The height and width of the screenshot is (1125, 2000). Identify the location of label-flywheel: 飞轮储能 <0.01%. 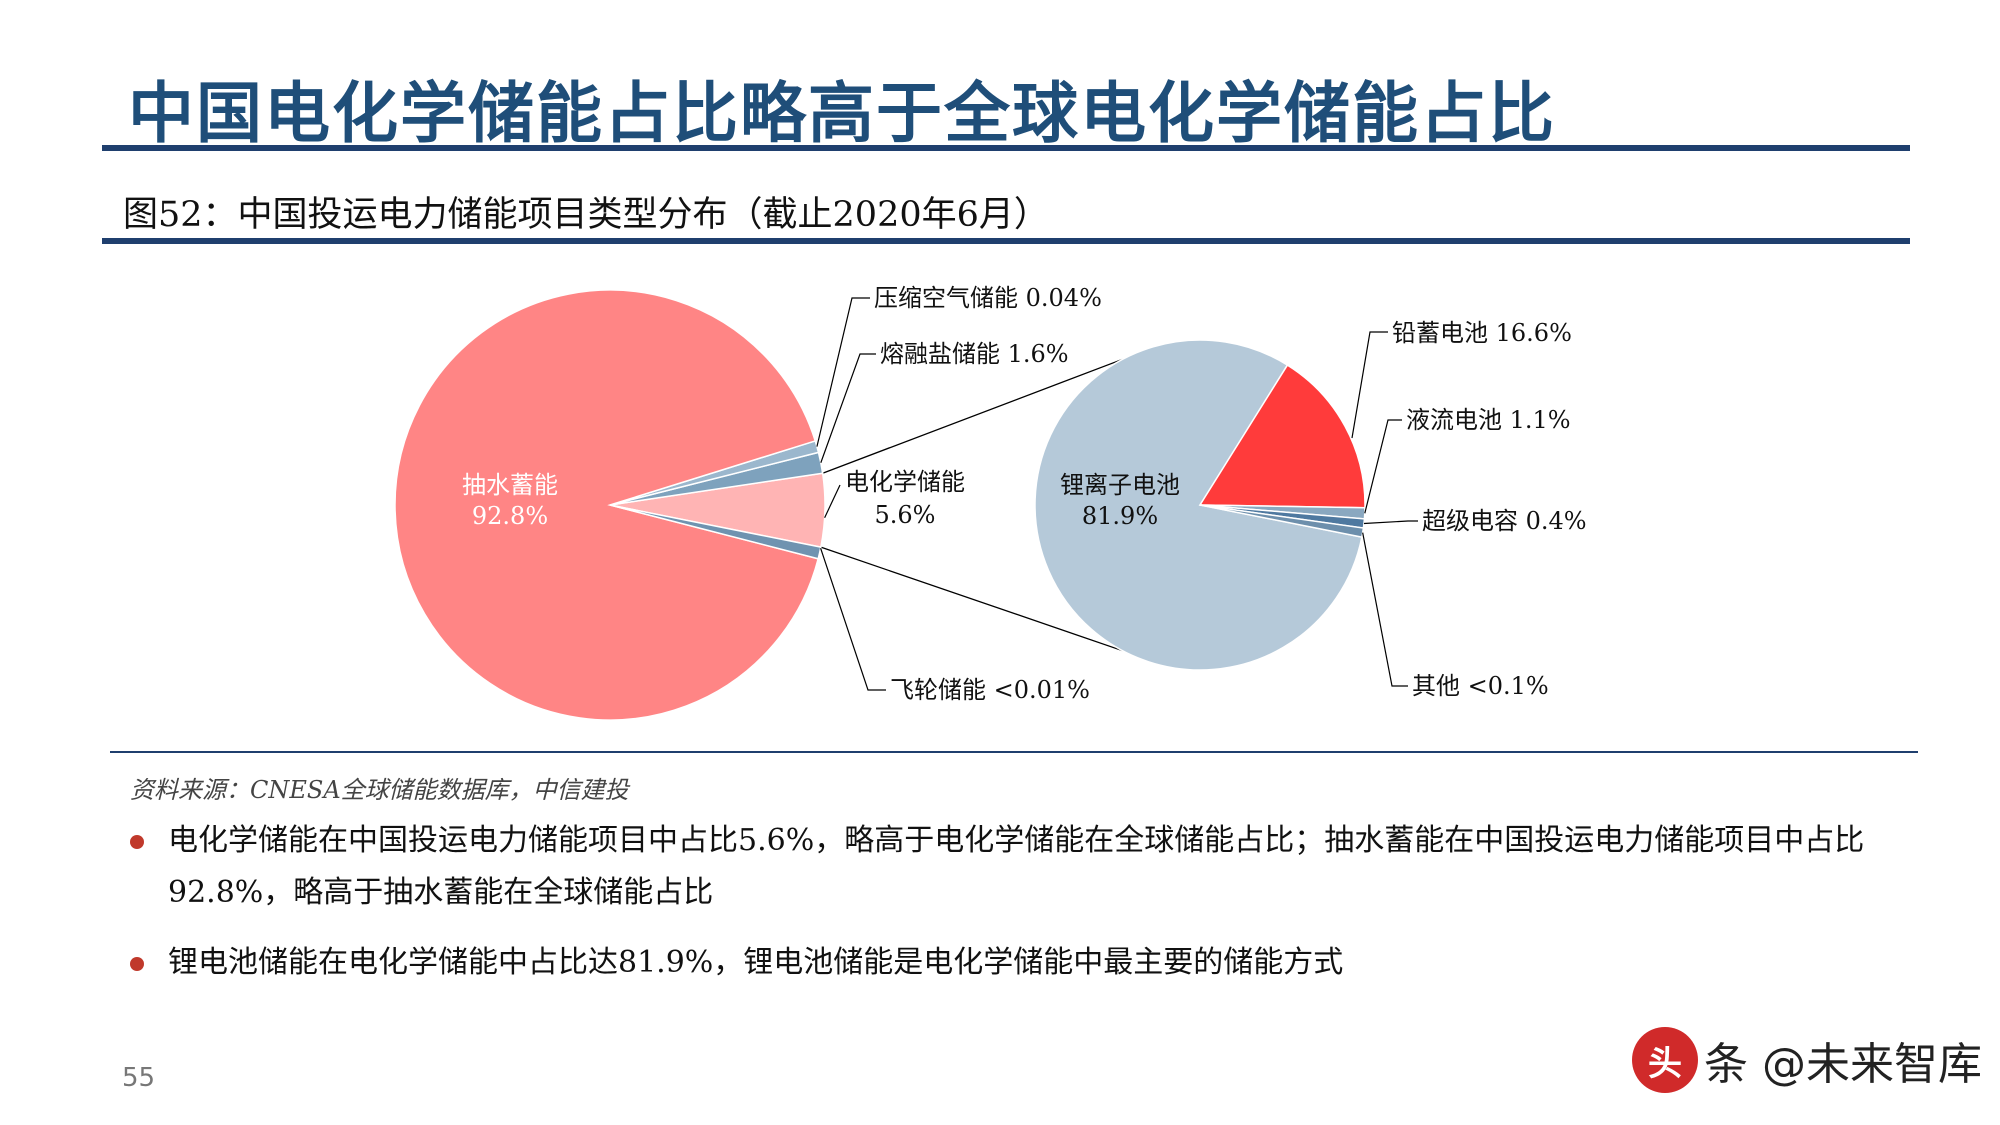
(990, 690).